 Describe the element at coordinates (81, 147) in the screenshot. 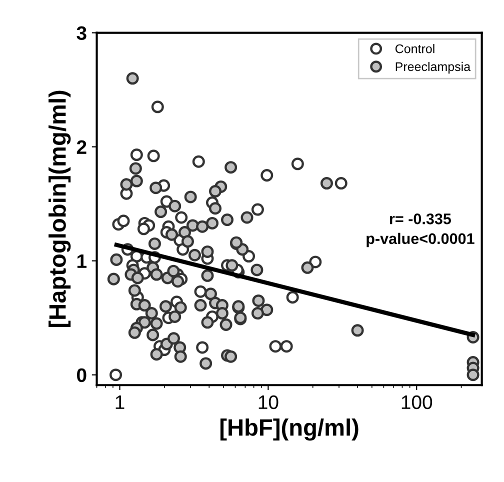

I see `y-tick-label: 2` at that location.